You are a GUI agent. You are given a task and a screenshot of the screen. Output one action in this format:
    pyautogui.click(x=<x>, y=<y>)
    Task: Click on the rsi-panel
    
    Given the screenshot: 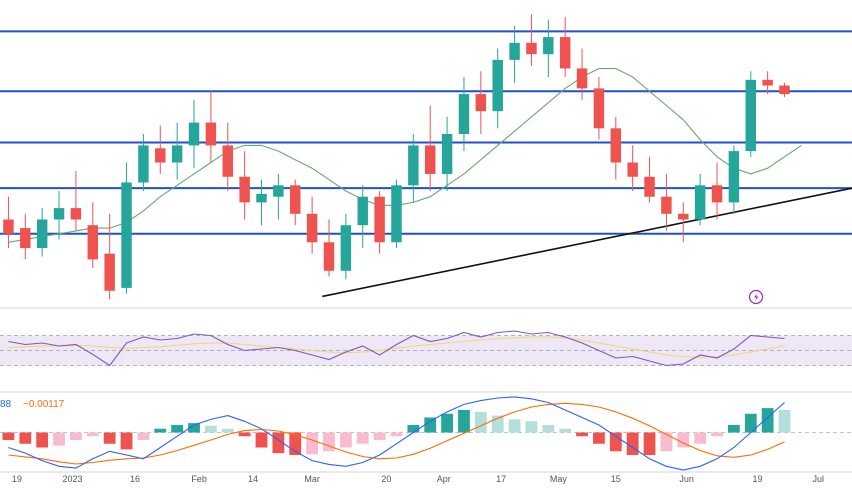 What is the action you would take?
    pyautogui.click(x=426, y=337)
    